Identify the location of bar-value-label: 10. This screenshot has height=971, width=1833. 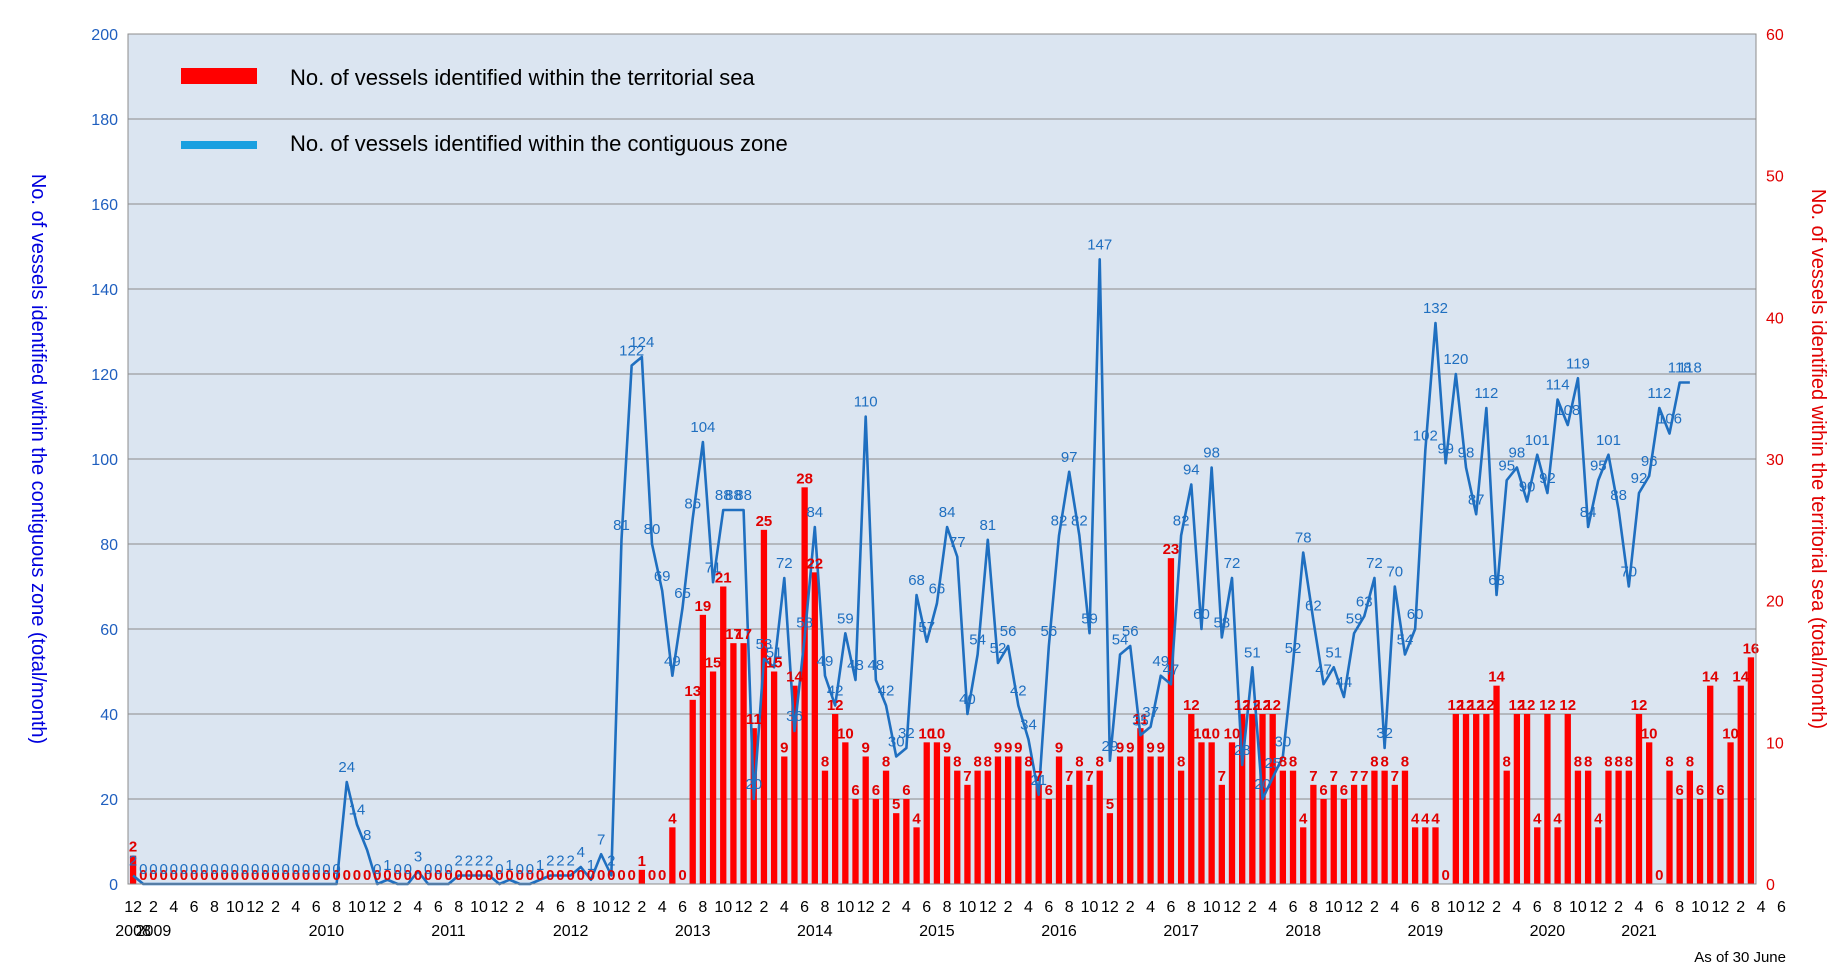
(1232, 733).